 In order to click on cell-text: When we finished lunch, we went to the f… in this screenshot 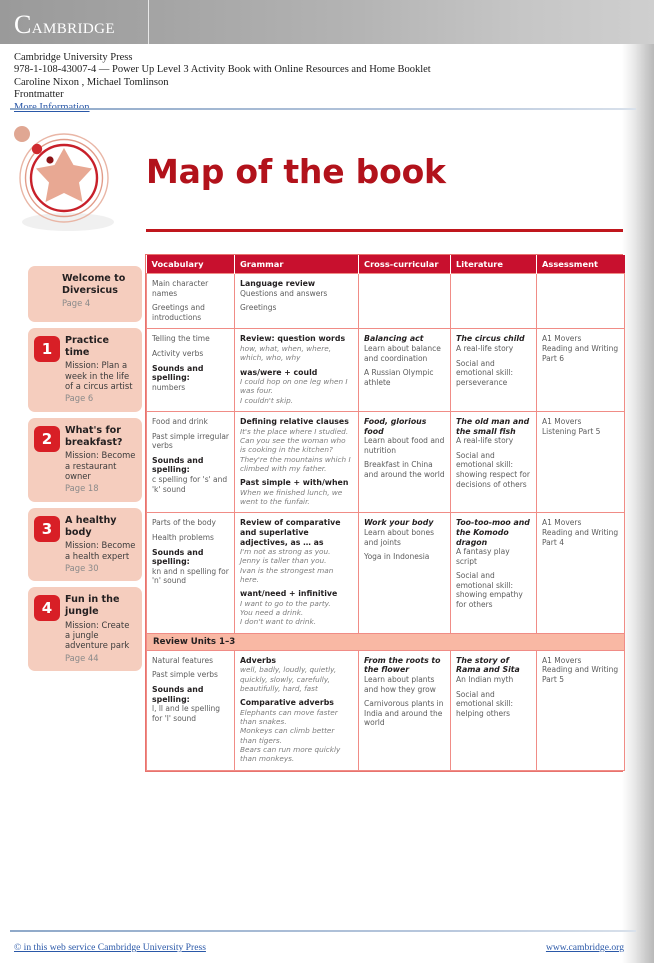, I will do `click(291, 497)`.